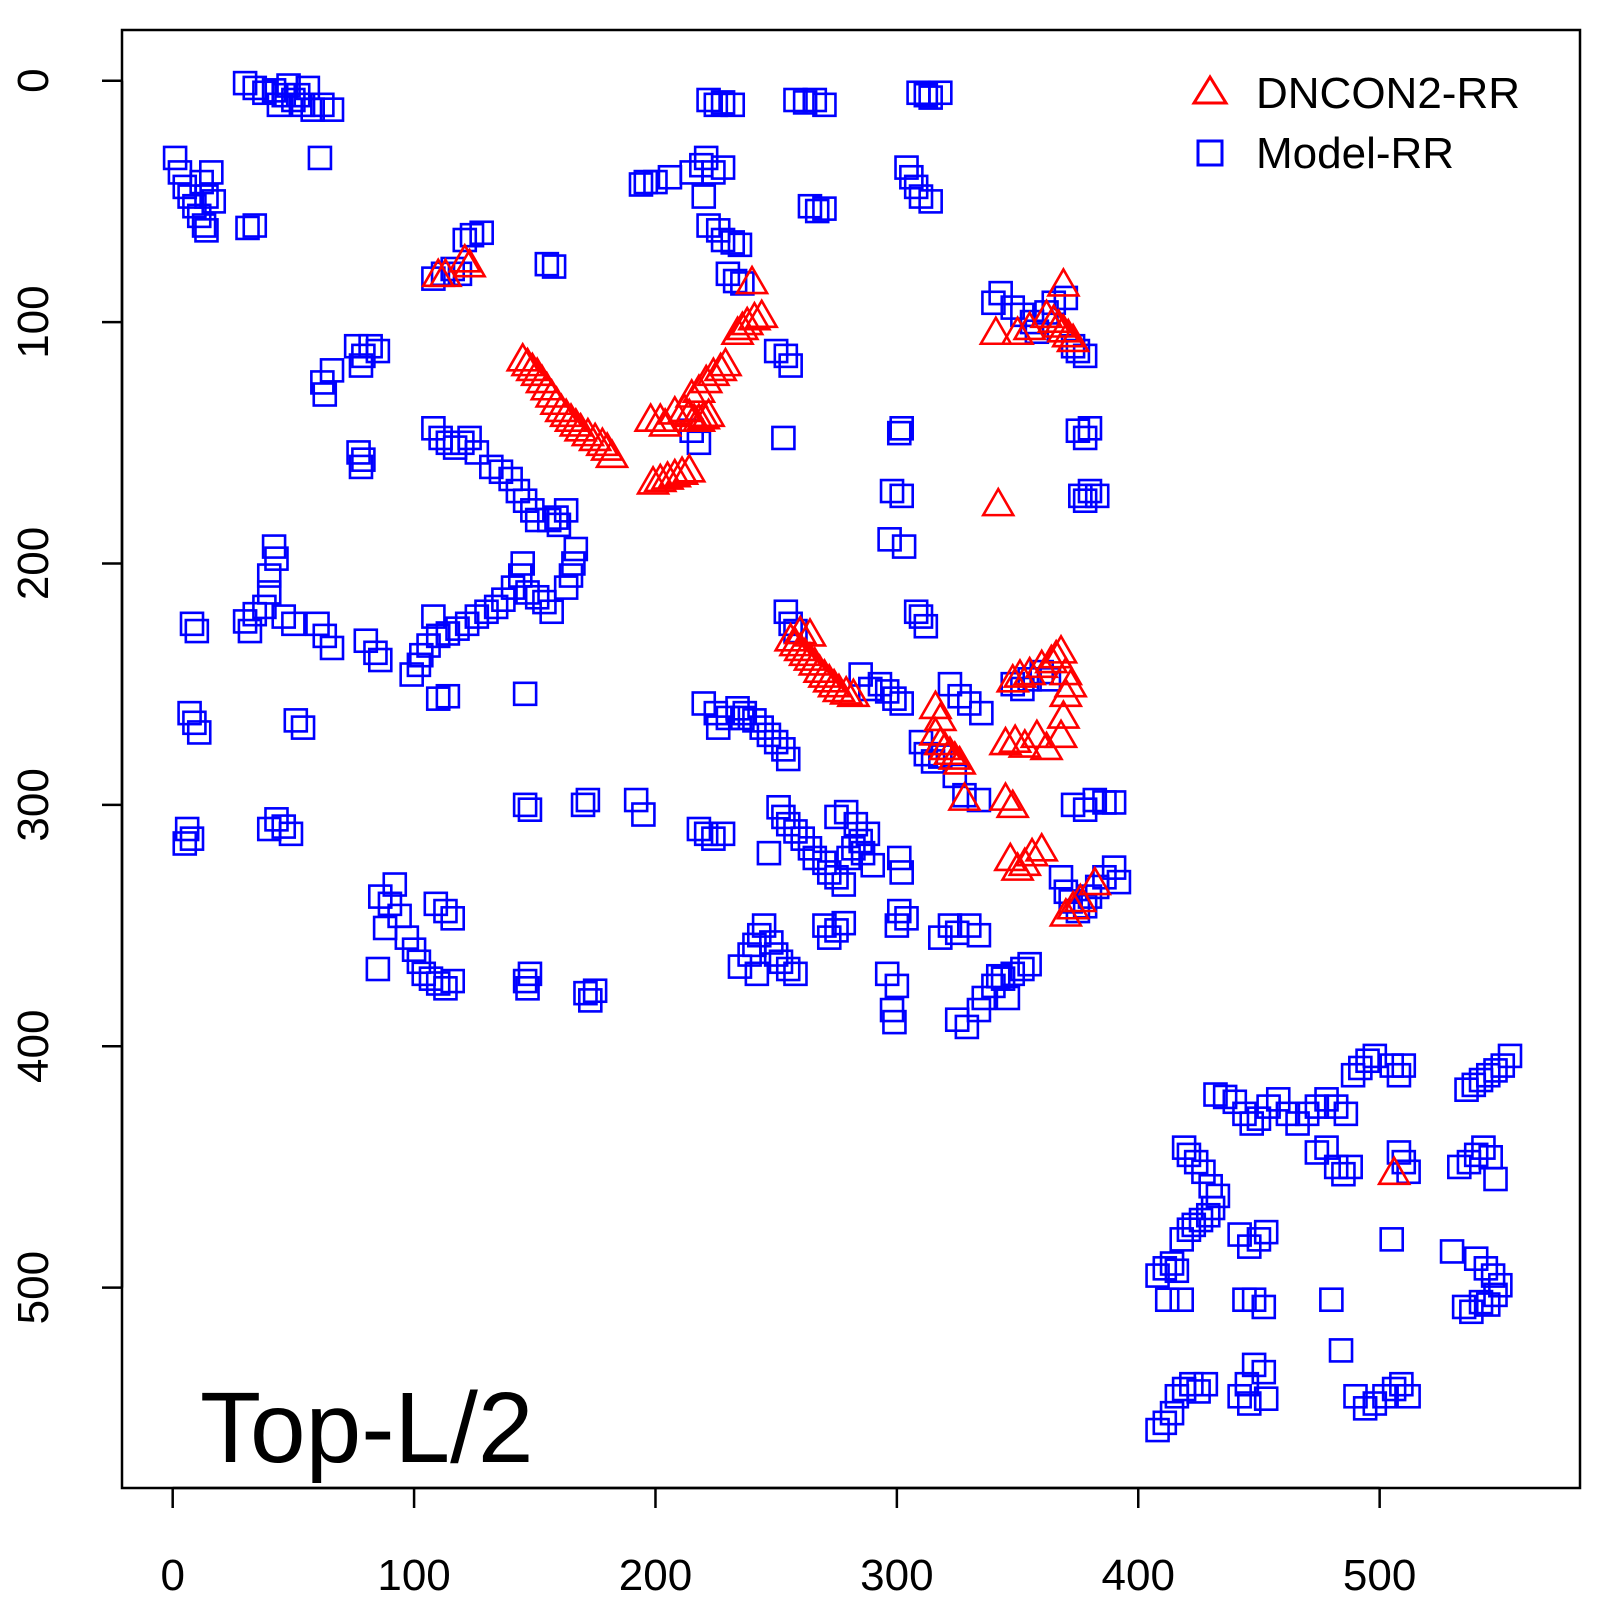  Describe the element at coordinates (1210, 153) in the screenshot. I see `legend-square-icon` at that location.